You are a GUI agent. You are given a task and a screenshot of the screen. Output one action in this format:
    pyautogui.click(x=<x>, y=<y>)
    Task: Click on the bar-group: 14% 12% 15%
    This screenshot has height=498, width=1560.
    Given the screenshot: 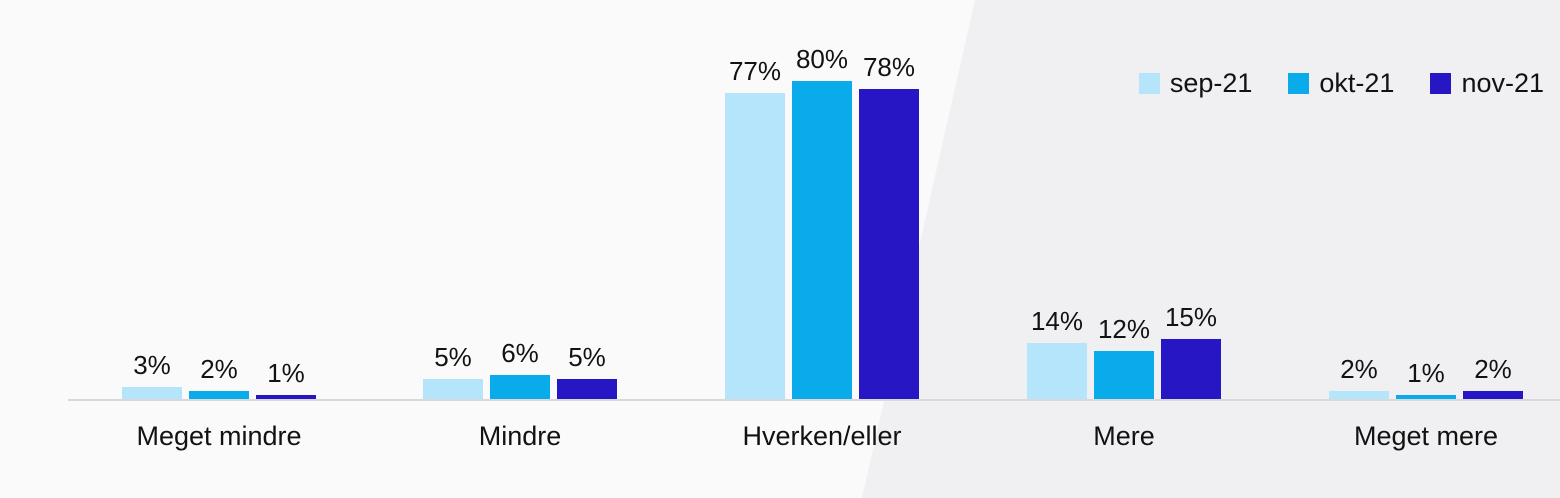 What is the action you would take?
    pyautogui.click(x=1124, y=351)
    